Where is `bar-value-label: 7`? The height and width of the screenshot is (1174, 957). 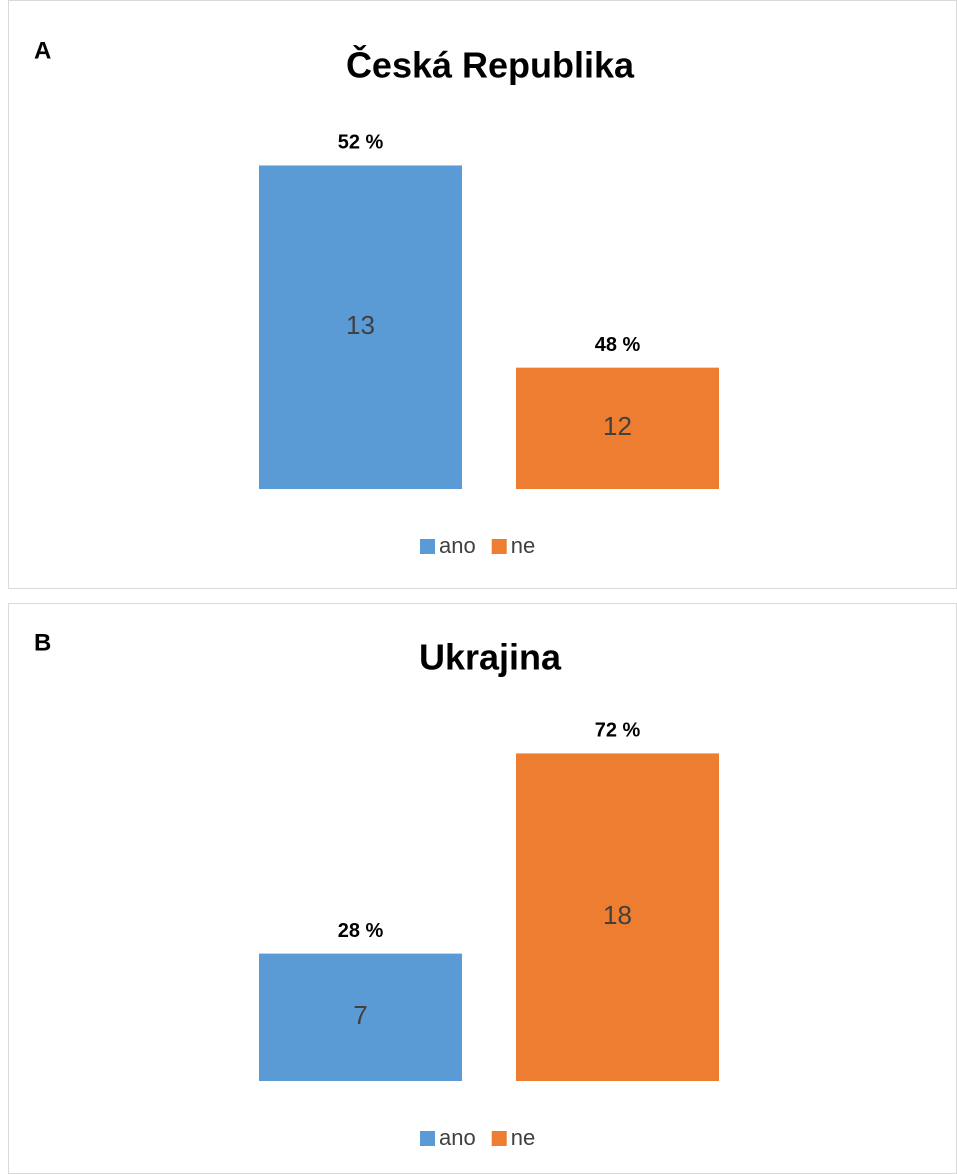 bar-value-label: 7 is located at coordinates (360, 1015).